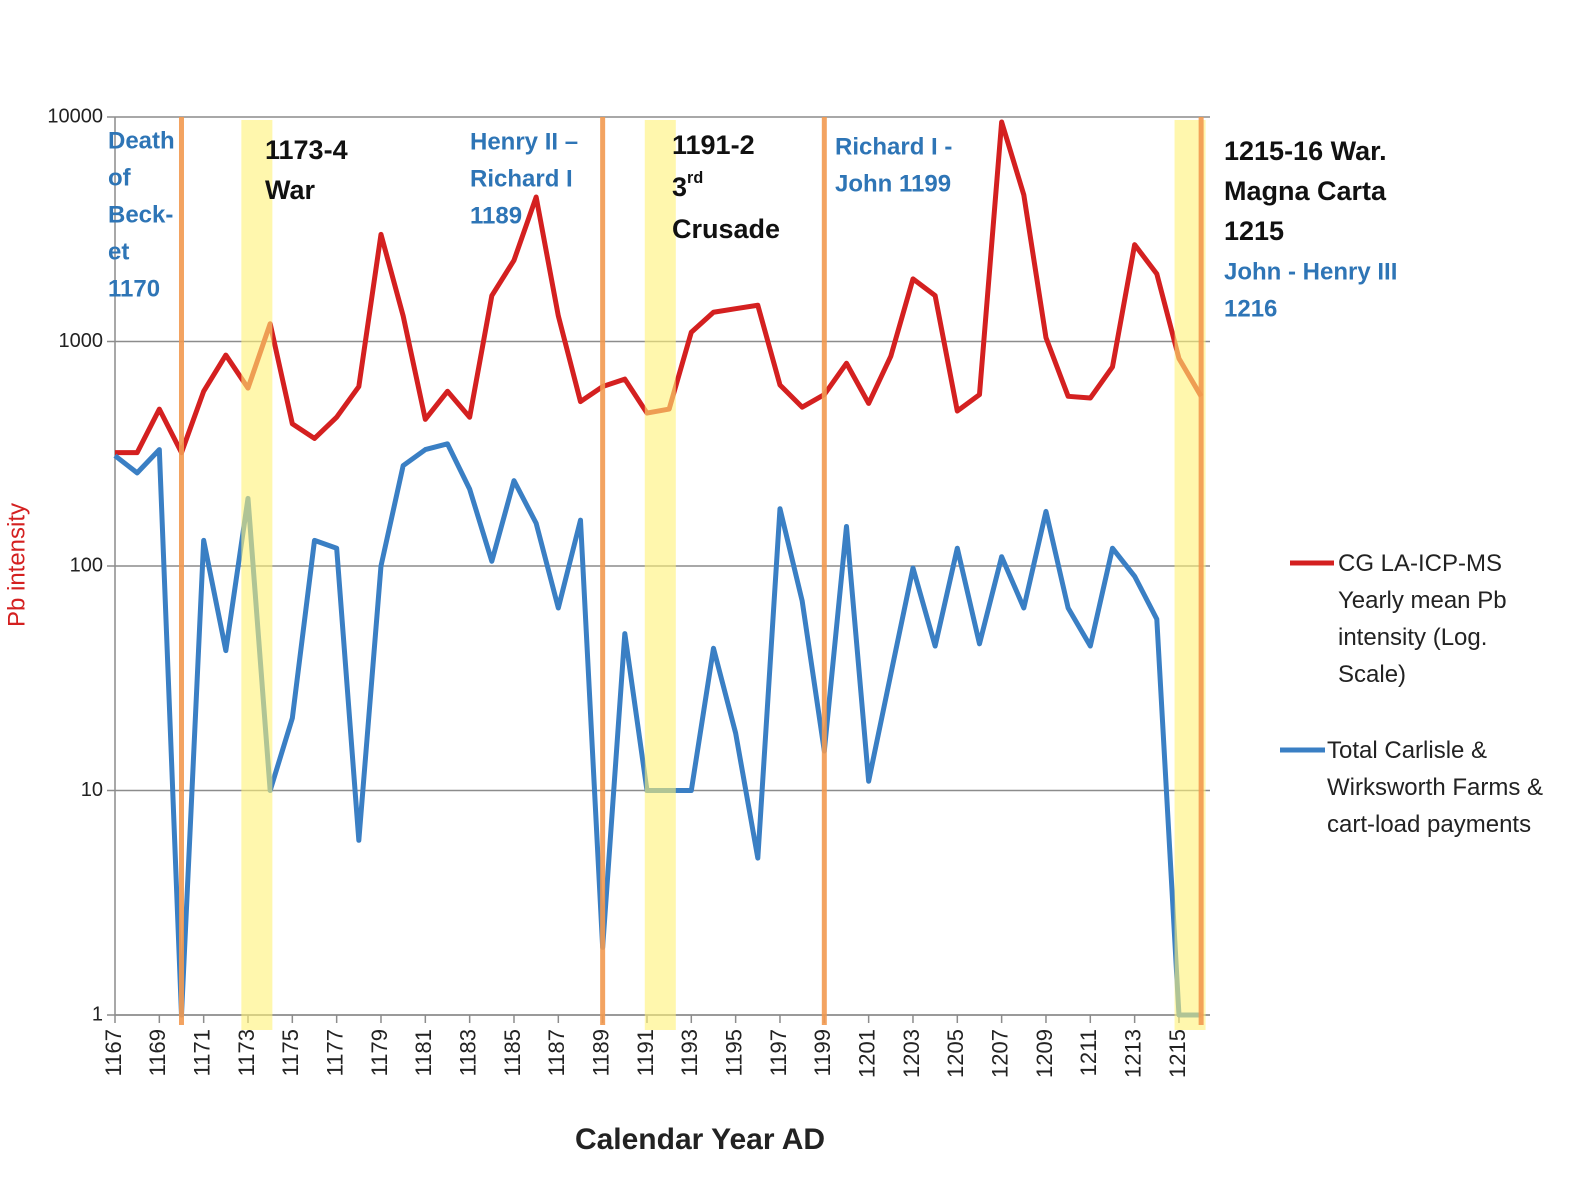 Image resolution: width=1594 pixels, height=1196 pixels. I want to click on y-tick-label: 100, so click(86, 565).